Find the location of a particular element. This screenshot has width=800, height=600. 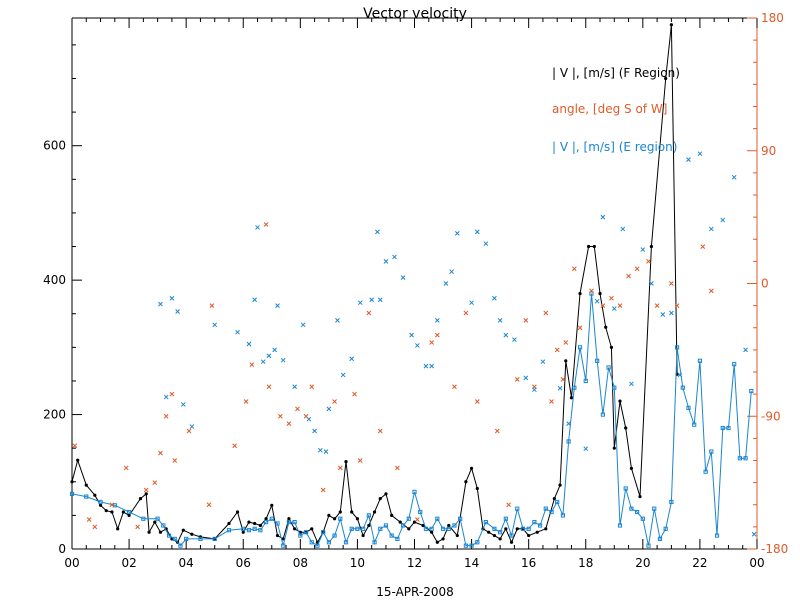

legend-entry-e-region: | V |, [m/s] (E region) is located at coordinates (614, 147).